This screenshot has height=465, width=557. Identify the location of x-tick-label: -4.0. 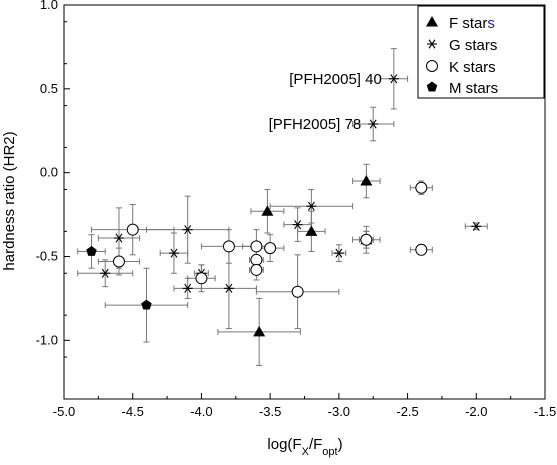
(201, 411).